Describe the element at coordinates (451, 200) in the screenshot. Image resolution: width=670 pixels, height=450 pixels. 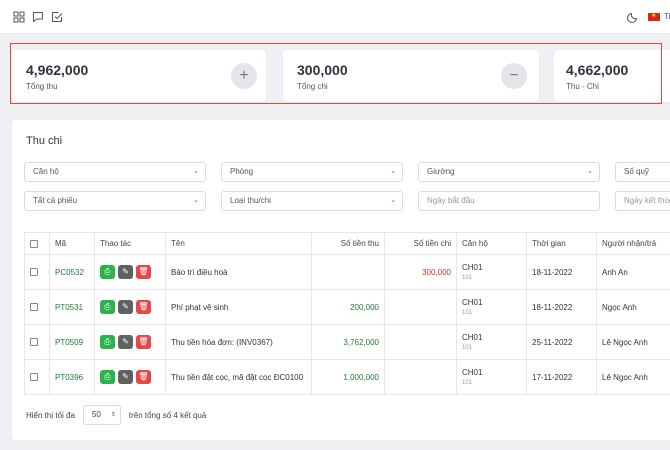
I see `start-date-placeholder: Ngày bắt đầu` at that location.